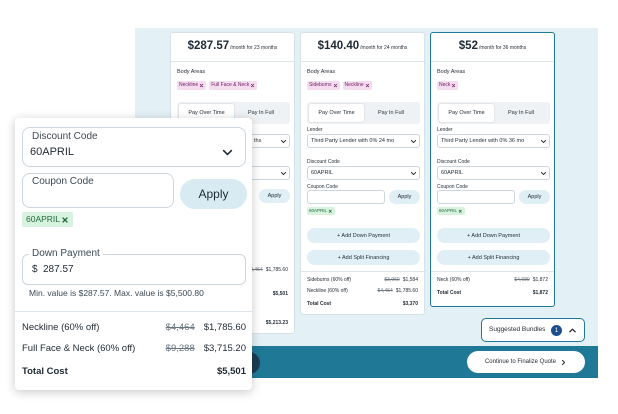 The image size is (618, 414). I want to click on term: /month for 24 months, so click(384, 48).